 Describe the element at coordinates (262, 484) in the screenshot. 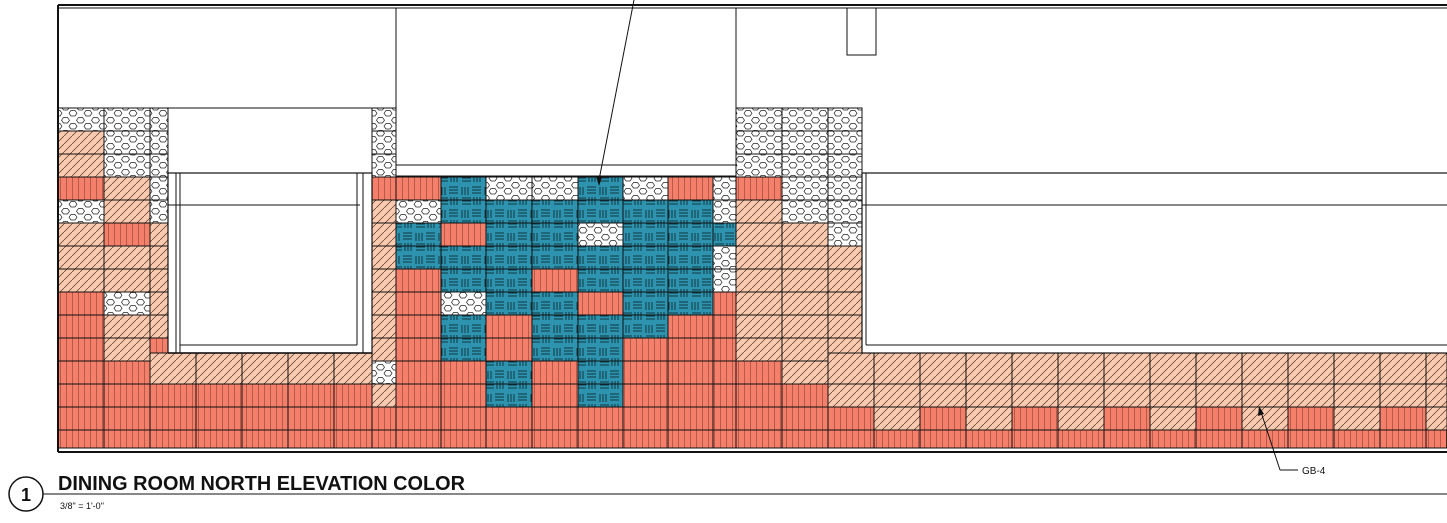

I see `drawing-title: DINING ROOM NORTH ELEVATION COLOR` at that location.